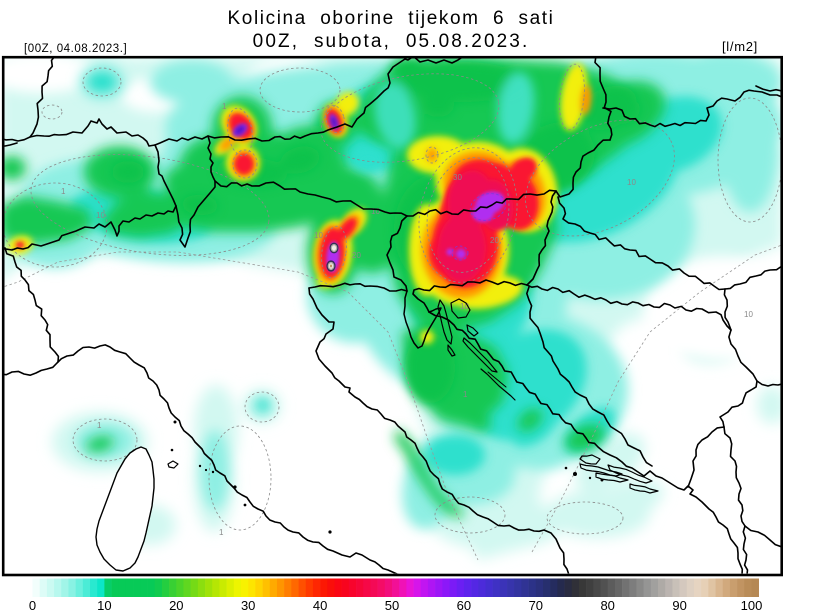  Describe the element at coordinates (679, 605) in the screenshot. I see `svg-text: 90` at that location.